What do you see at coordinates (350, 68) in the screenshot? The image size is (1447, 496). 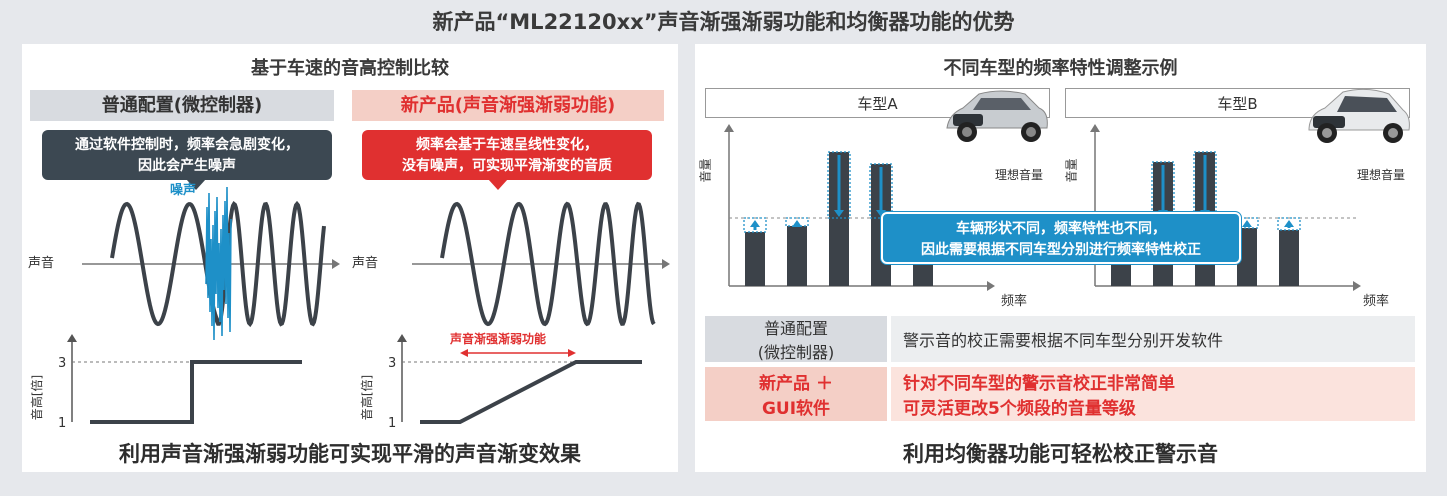 I see `left-panel-title: 基于车速的音高控制比较` at bounding box center [350, 68].